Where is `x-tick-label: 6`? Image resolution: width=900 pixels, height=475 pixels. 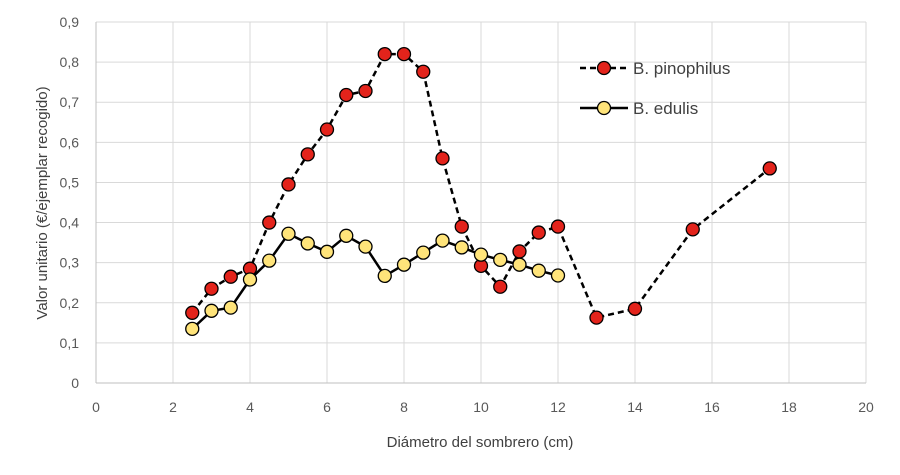
x-tick-label: 6 is located at coordinates (327, 407).